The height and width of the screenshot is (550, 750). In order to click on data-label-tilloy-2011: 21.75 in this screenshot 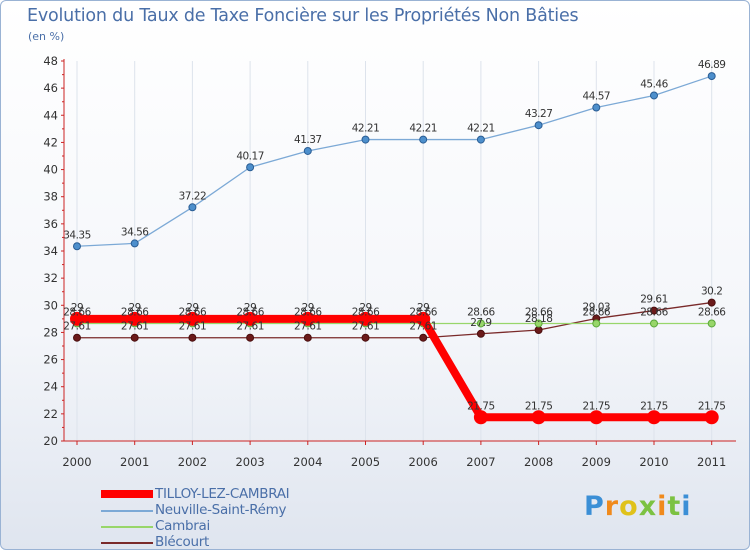, I will do `click(712, 406)`.